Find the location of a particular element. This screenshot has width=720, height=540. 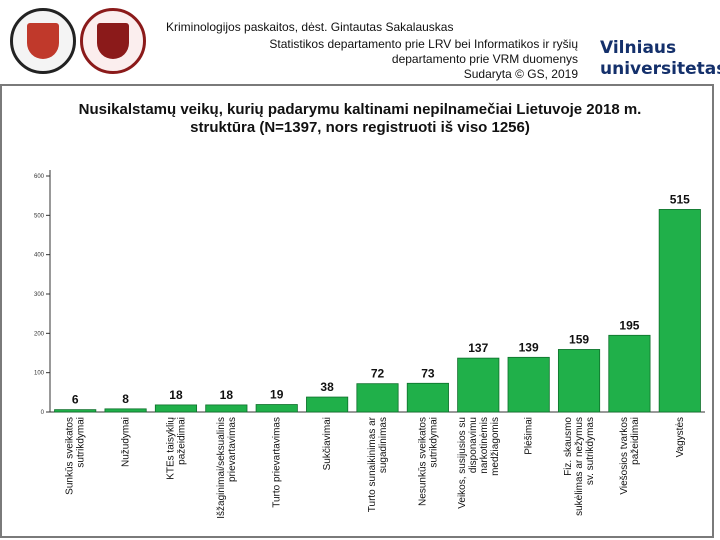

data-label: 19 is located at coordinates (277, 395).